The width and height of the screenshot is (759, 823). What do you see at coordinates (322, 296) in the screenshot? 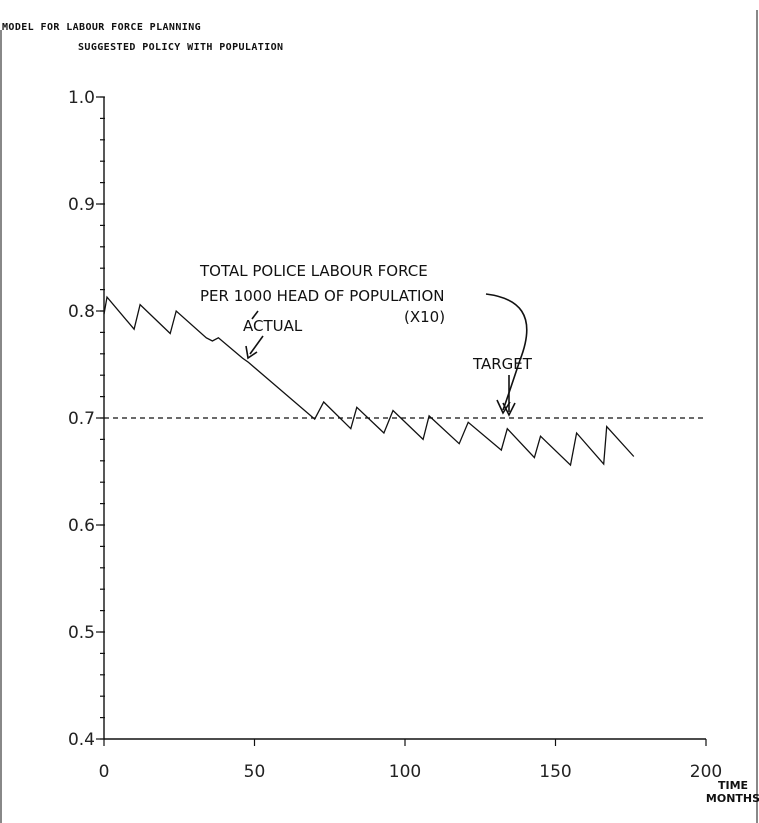
I see `annotation-title-line-2: PER 1000 HEAD OF POPULATION` at bounding box center [322, 296].